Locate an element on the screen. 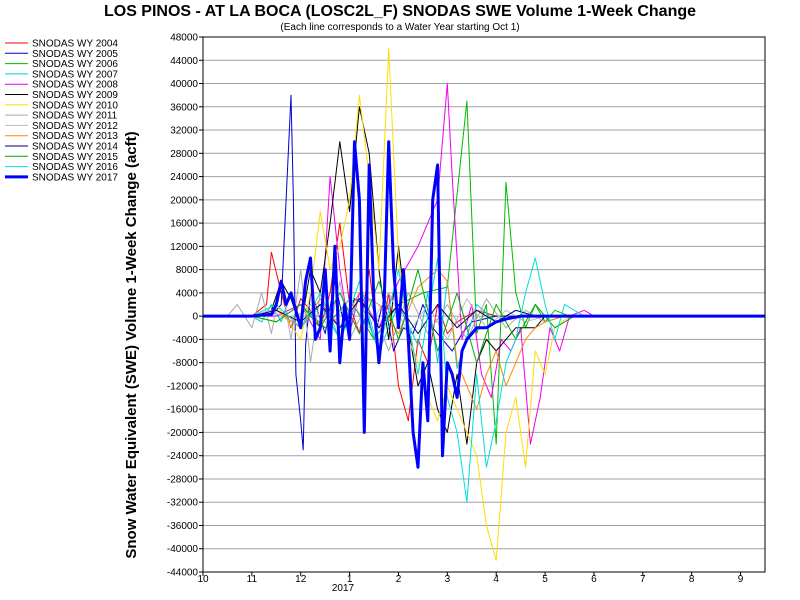 The height and width of the screenshot is (600, 800). x-tick-label: 11 is located at coordinates (252, 579).